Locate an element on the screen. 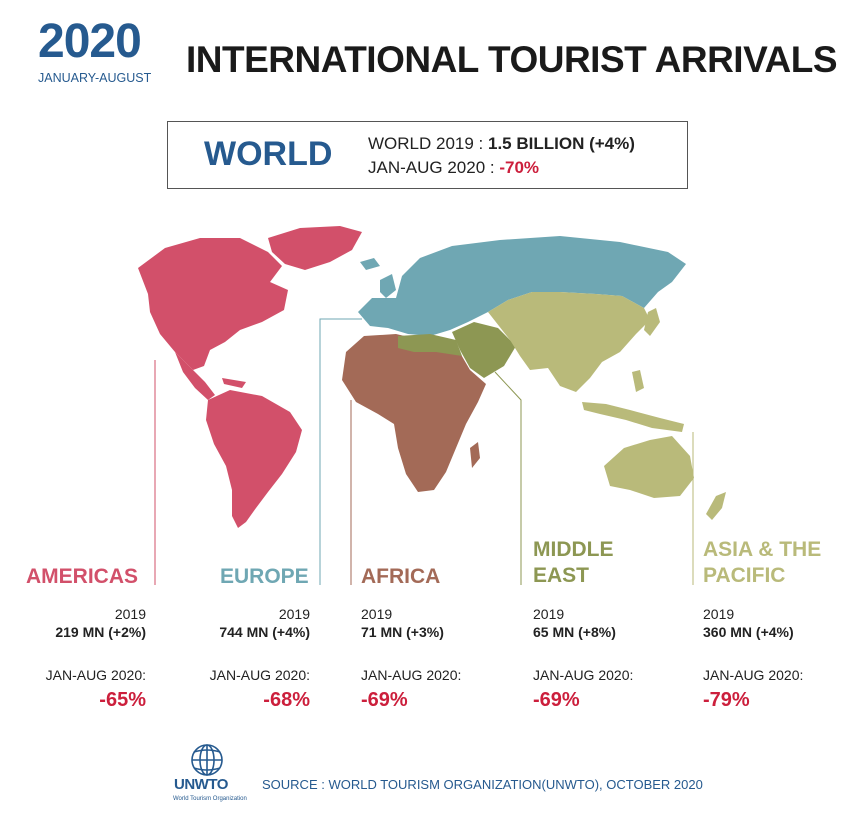 This screenshot has width=863, height=818. middle-east-name-line1: MIDDLE is located at coordinates (573, 549).